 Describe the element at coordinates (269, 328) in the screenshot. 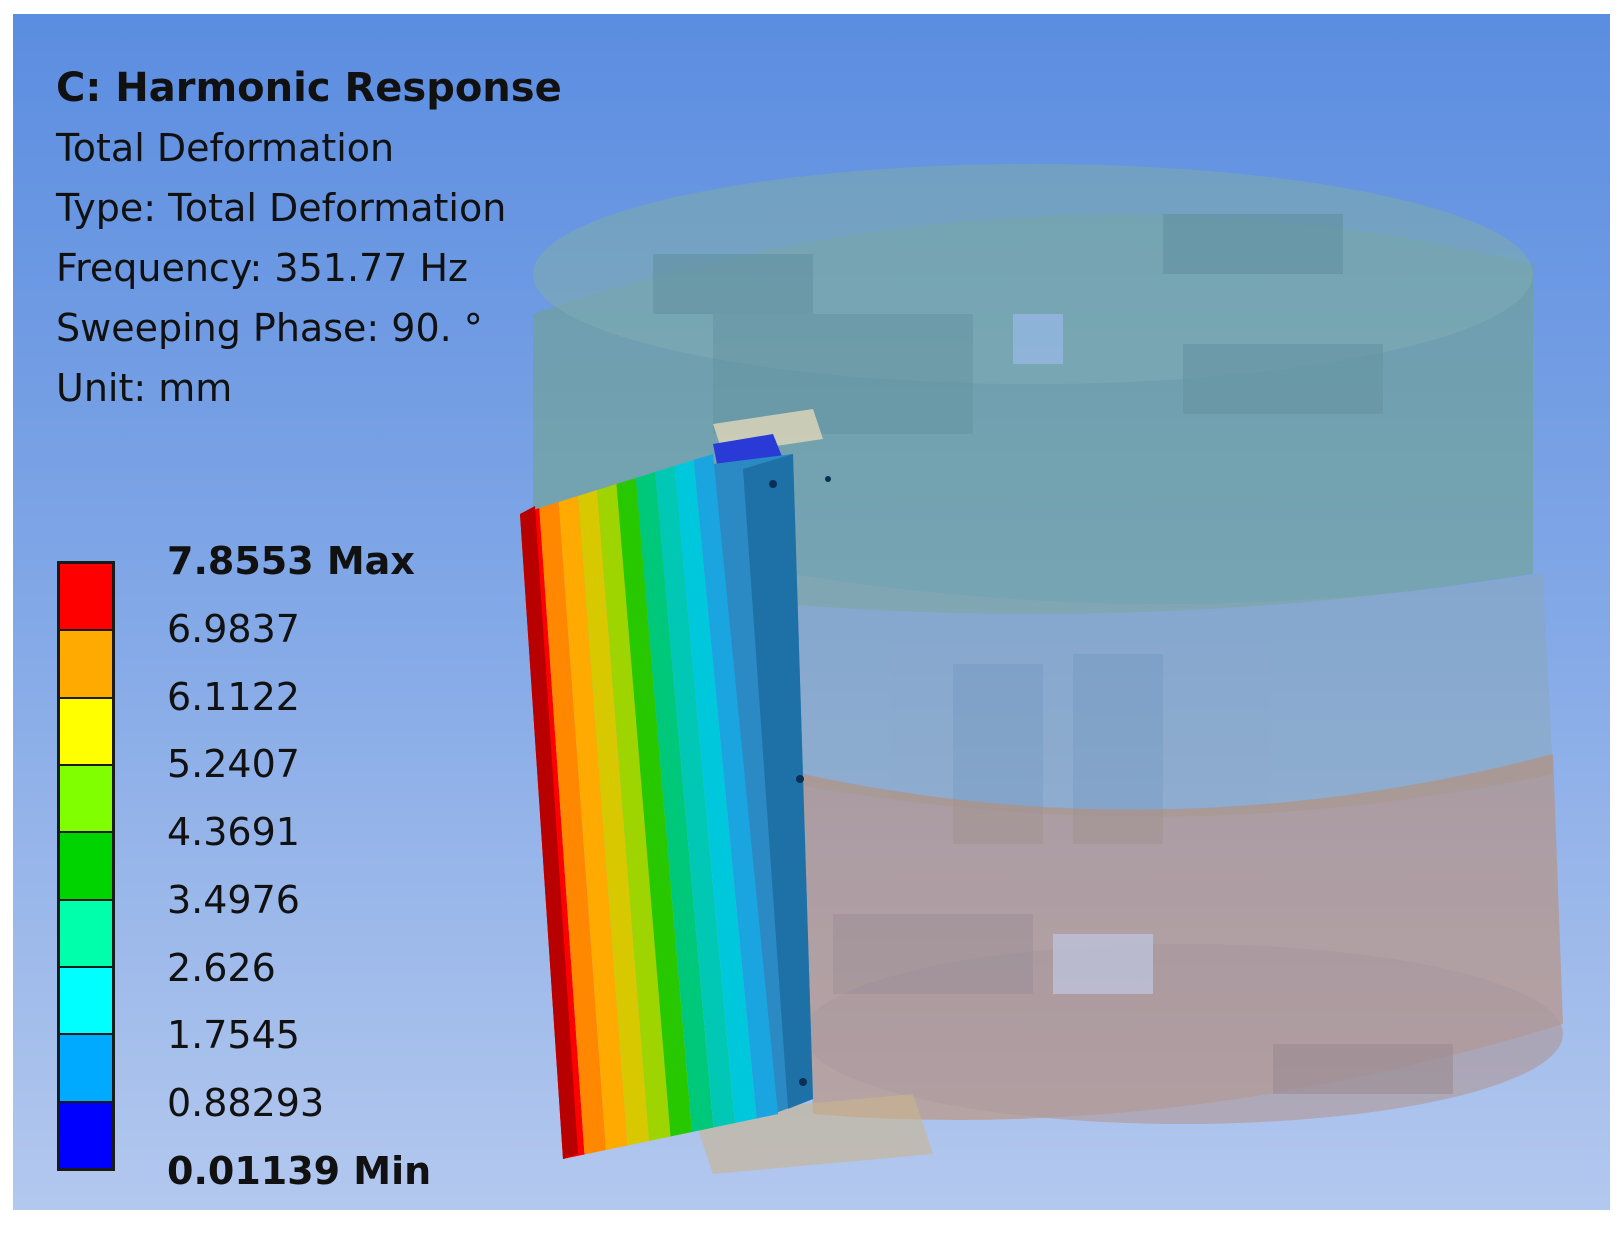

I see `sweeping-phase-label: Sweeping Phase: 90. °` at that location.